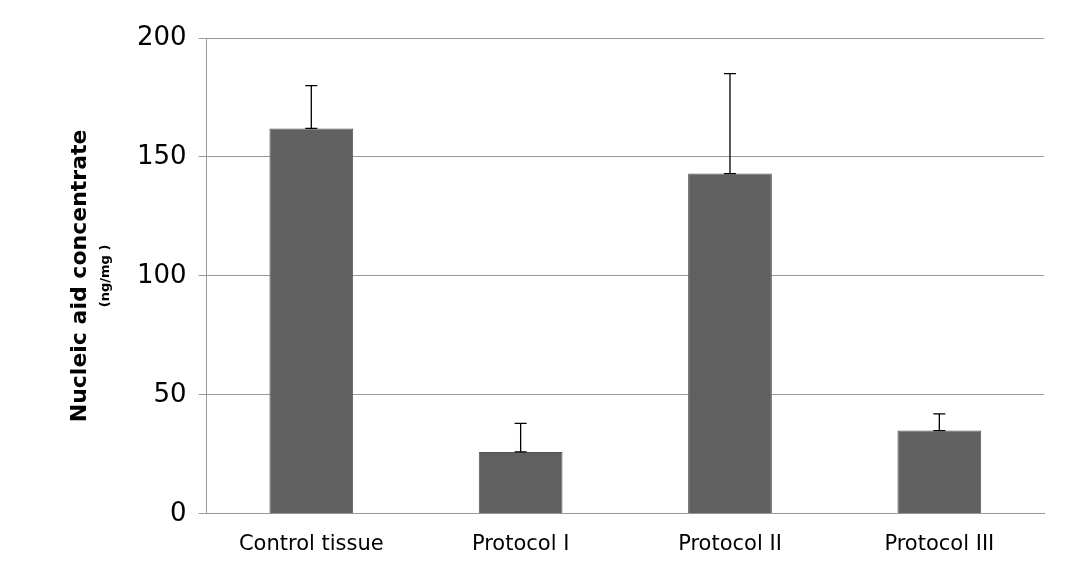 The height and width of the screenshot is (571, 1089). I want to click on y-tick-label: 150, so click(161, 154).